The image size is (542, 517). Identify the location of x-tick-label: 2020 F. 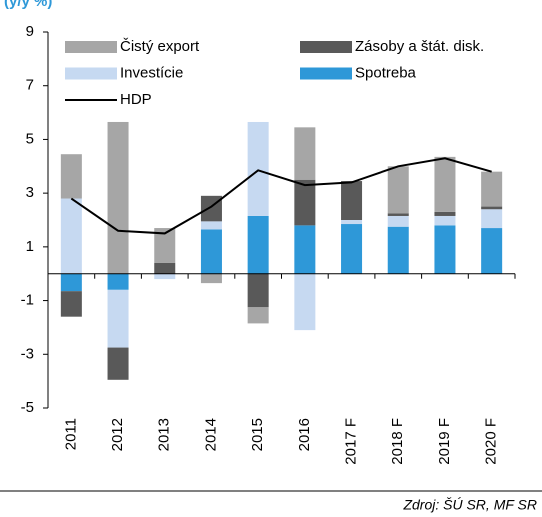
(491, 441).